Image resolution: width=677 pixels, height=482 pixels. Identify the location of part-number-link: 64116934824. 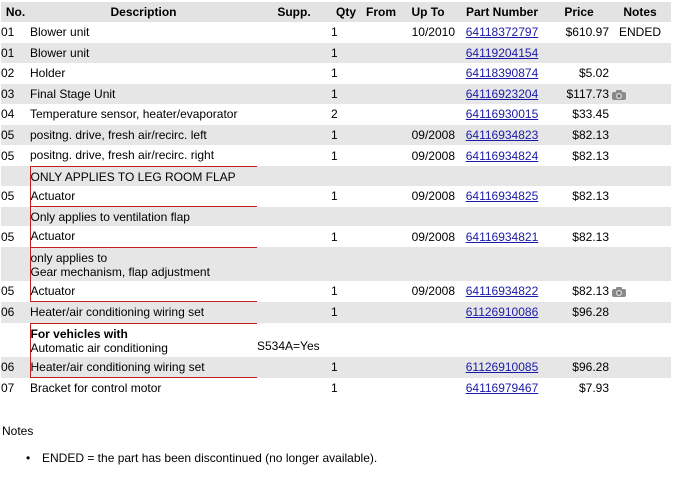
(502, 155).